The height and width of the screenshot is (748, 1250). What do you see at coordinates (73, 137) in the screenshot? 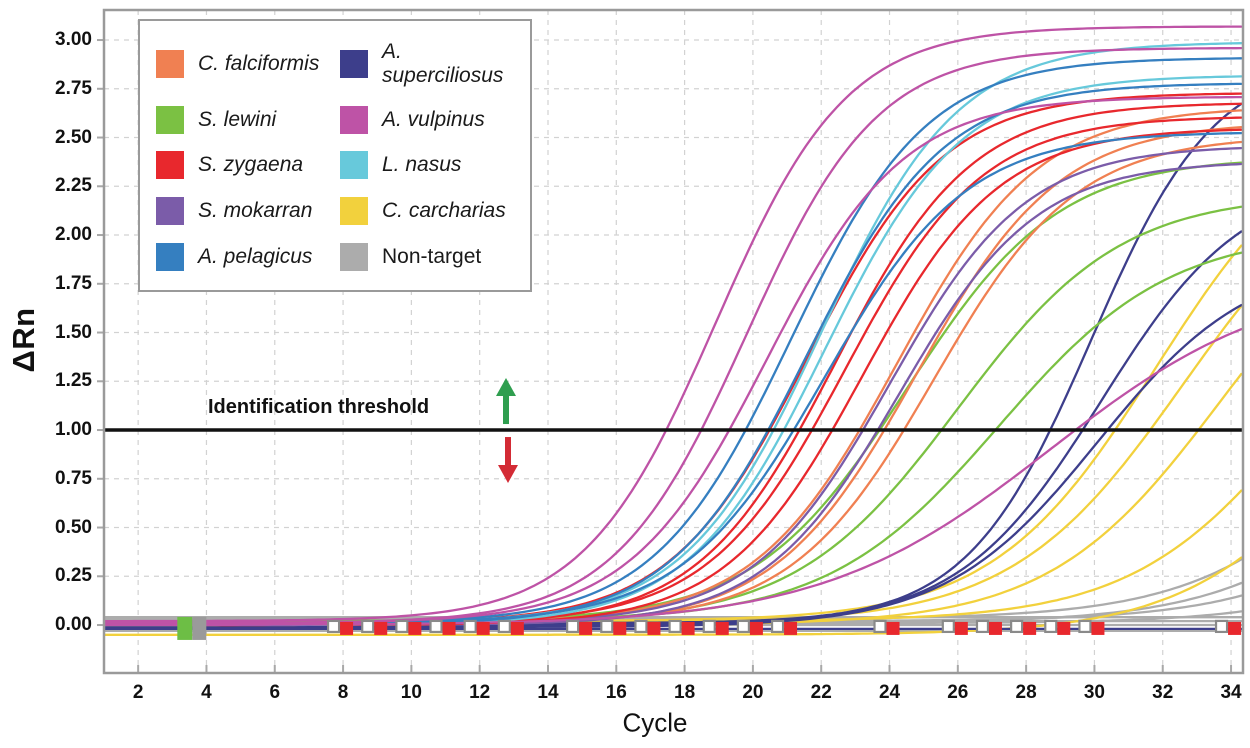
I see `y-tick-label: 2.50` at bounding box center [73, 137].